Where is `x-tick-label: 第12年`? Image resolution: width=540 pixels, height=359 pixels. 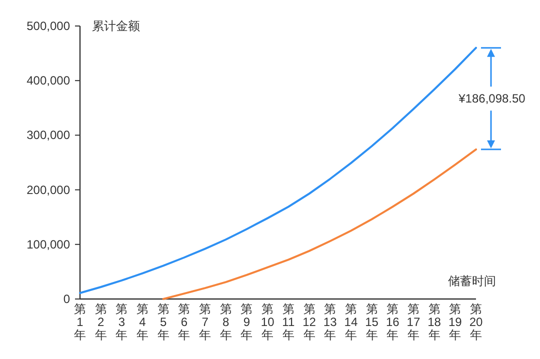 x-tick-label: 第12年 is located at coordinates (309, 322).